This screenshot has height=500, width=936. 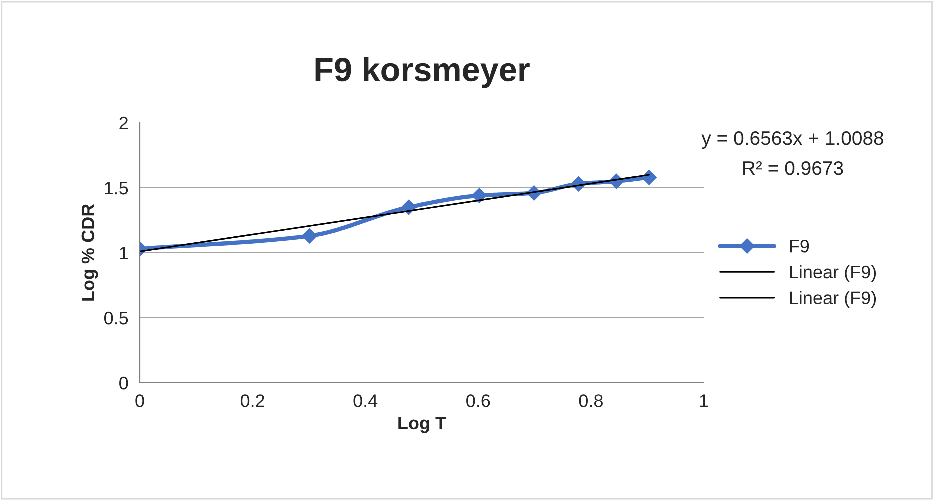 I want to click on y-tick-label: 1.5, so click(x=116, y=188).